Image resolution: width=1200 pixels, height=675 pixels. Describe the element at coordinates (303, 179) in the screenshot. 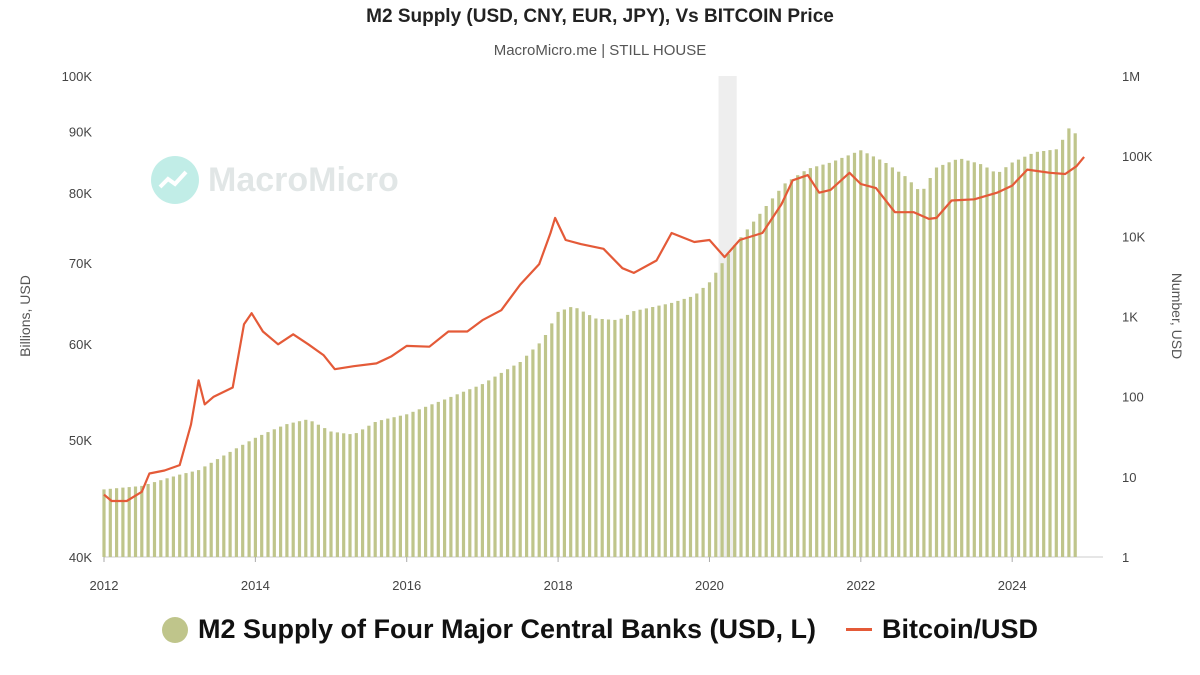

I see `watermark-text: MacroMicro` at that location.